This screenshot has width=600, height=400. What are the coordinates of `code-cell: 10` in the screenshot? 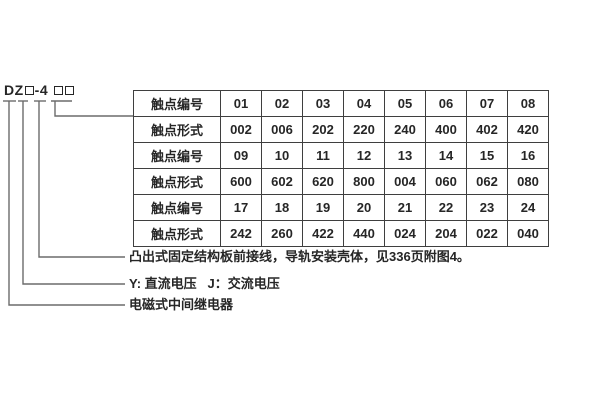 It's located at (282, 155).